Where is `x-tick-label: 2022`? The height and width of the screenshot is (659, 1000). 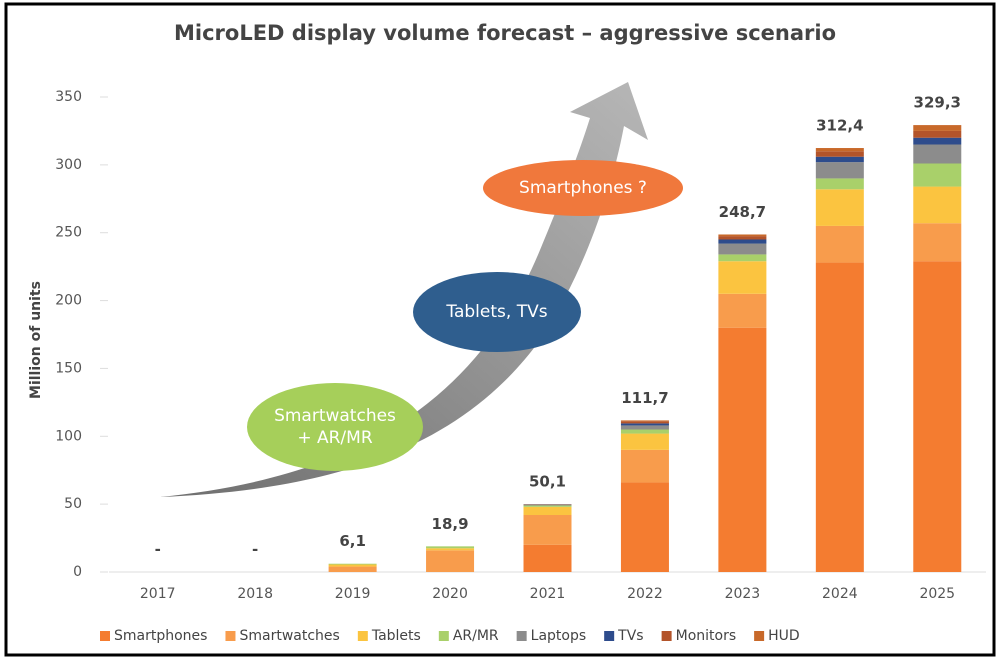 x-tick-label: 2022 is located at coordinates (645, 594).